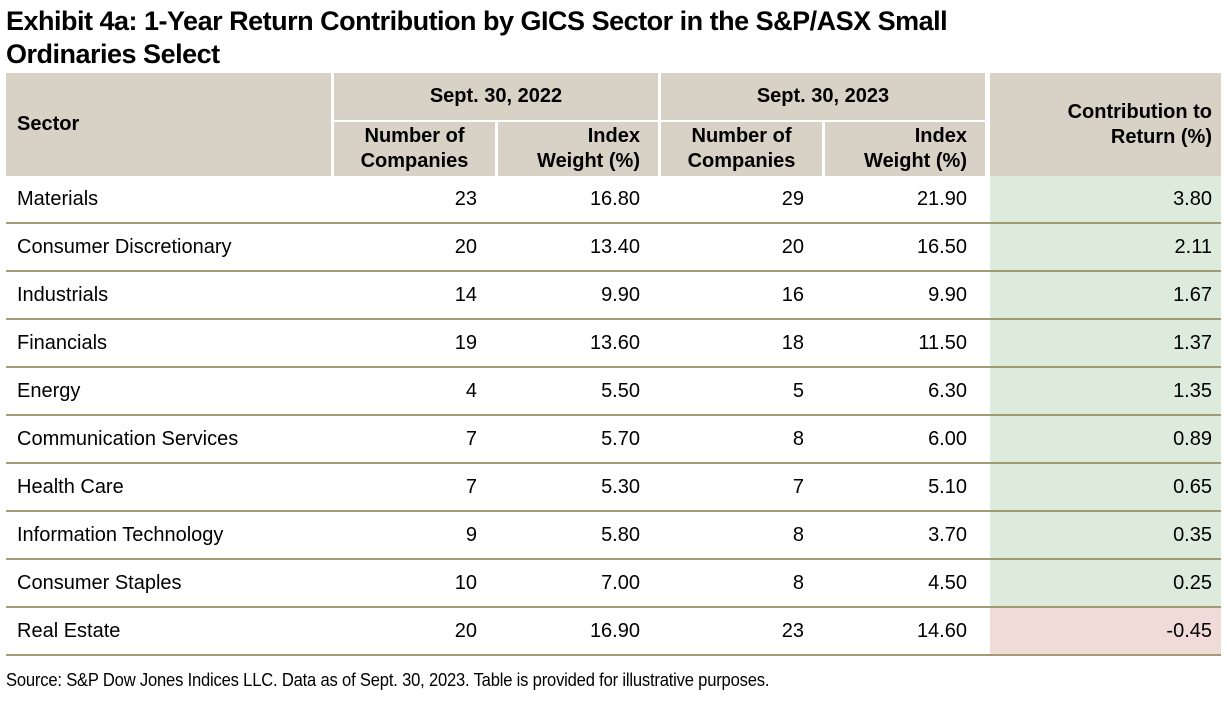 The image size is (1227, 704). Describe the element at coordinates (947, 486) in the screenshot. I see `weight-2023-cell: 5.10` at that location.